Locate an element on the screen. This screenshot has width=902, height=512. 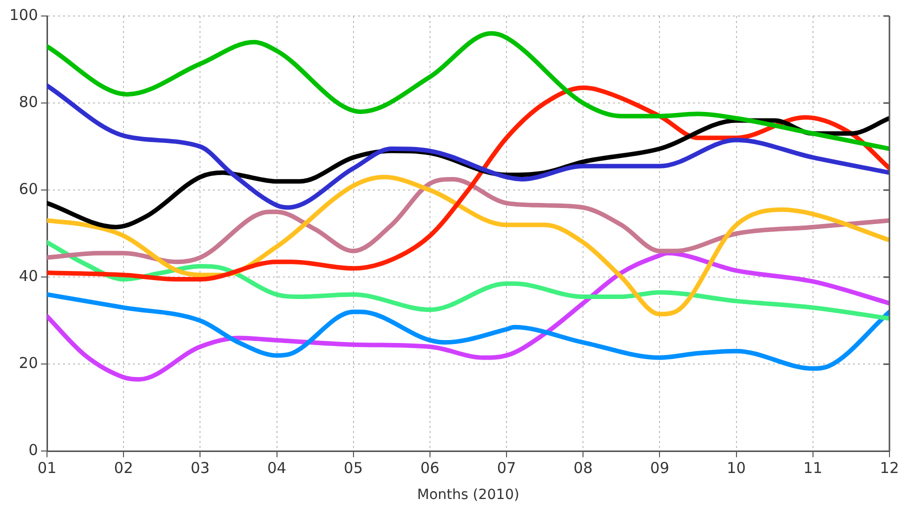
x-tick-label: 06 is located at coordinates (430, 468).